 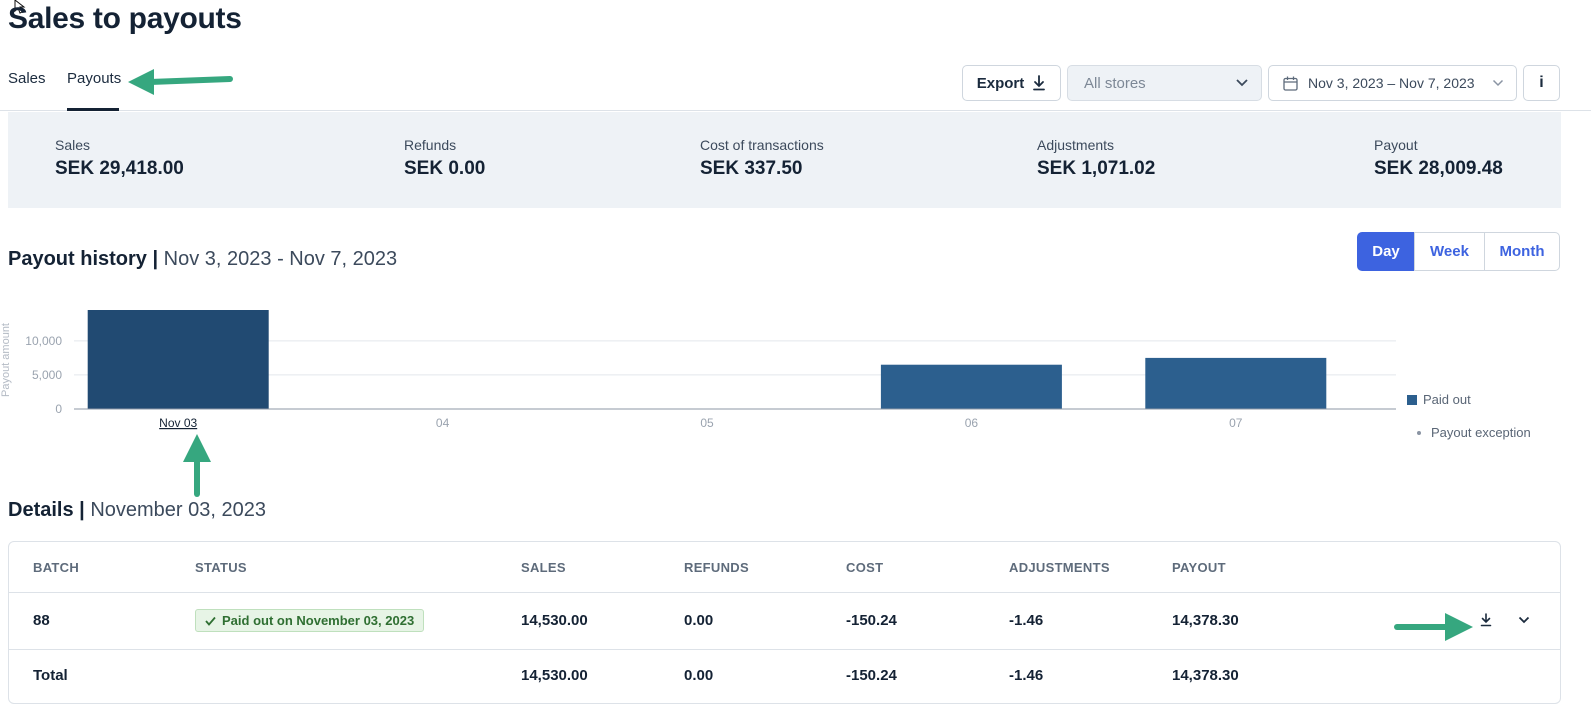 I want to click on total-sales: 14,530.00, so click(x=554, y=675).